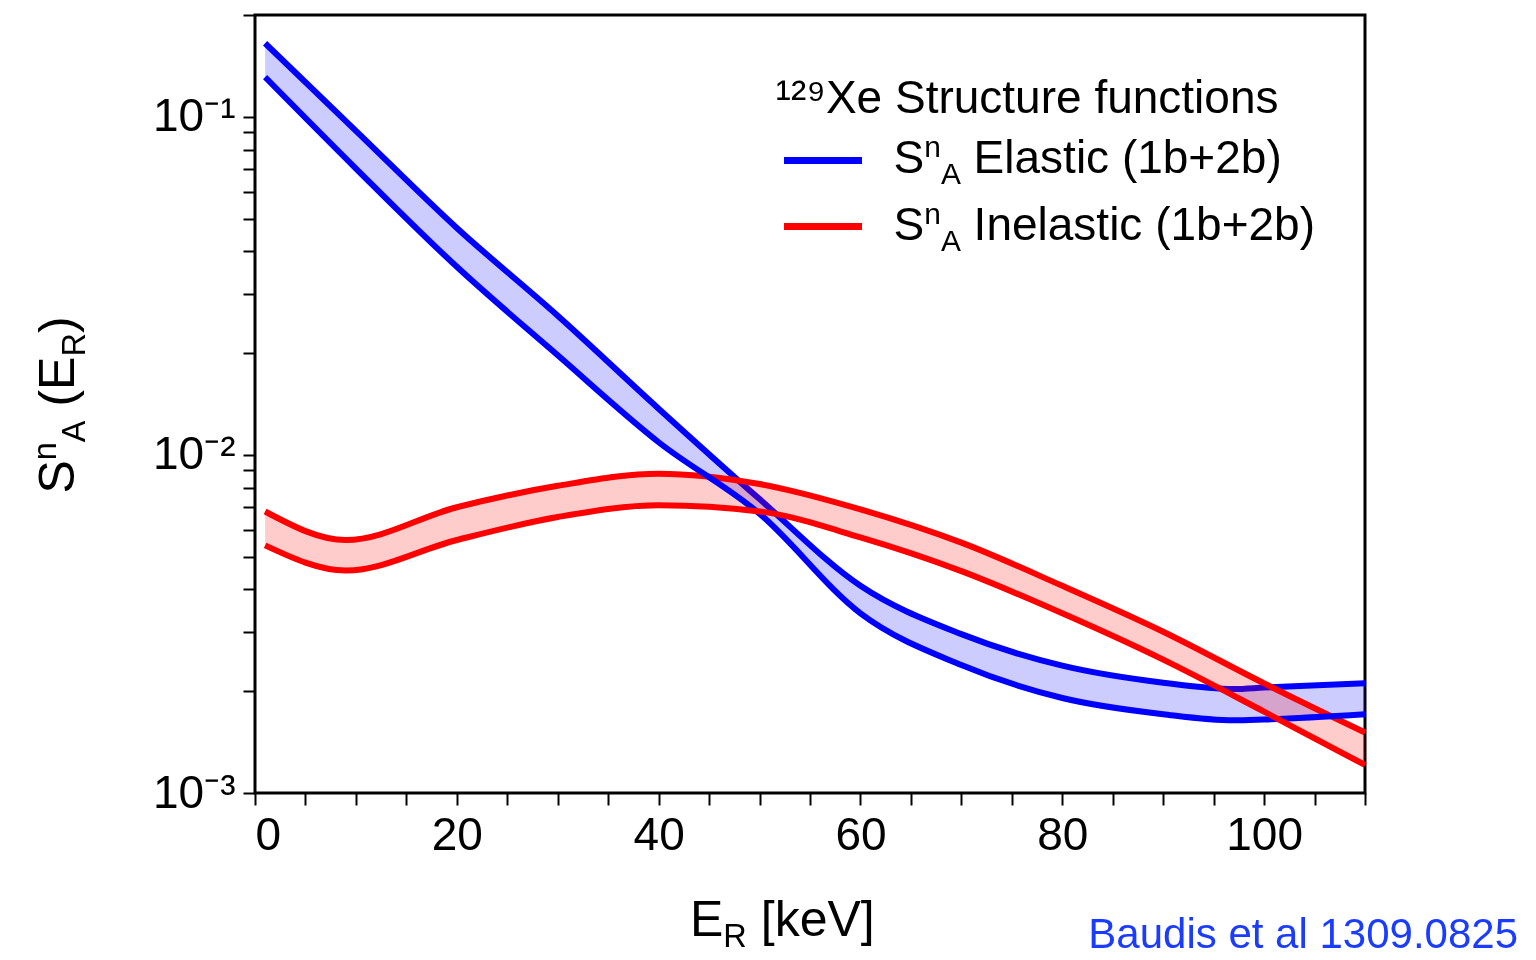  I want to click on x-tick-label: 60, so click(861, 833).